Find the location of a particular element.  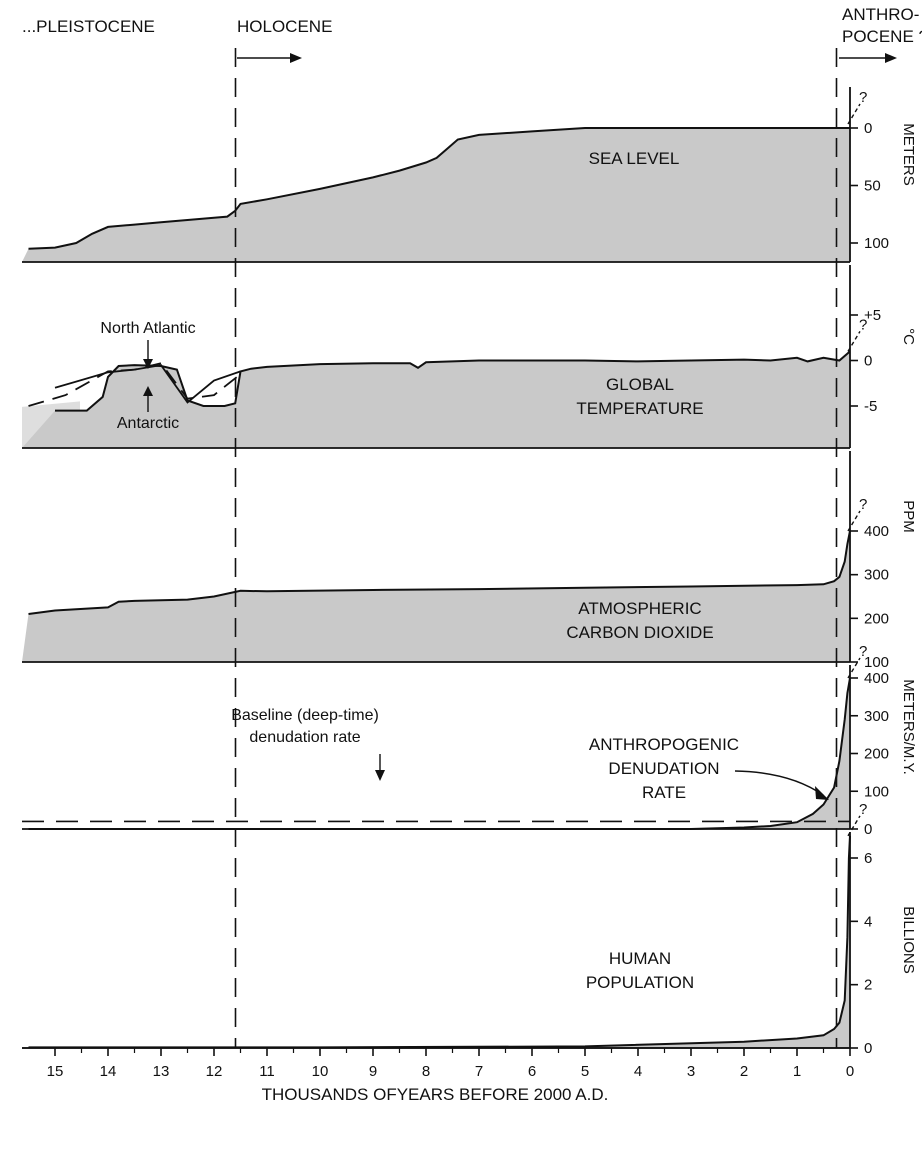

svg-text: 50 is located at coordinates (872, 186).